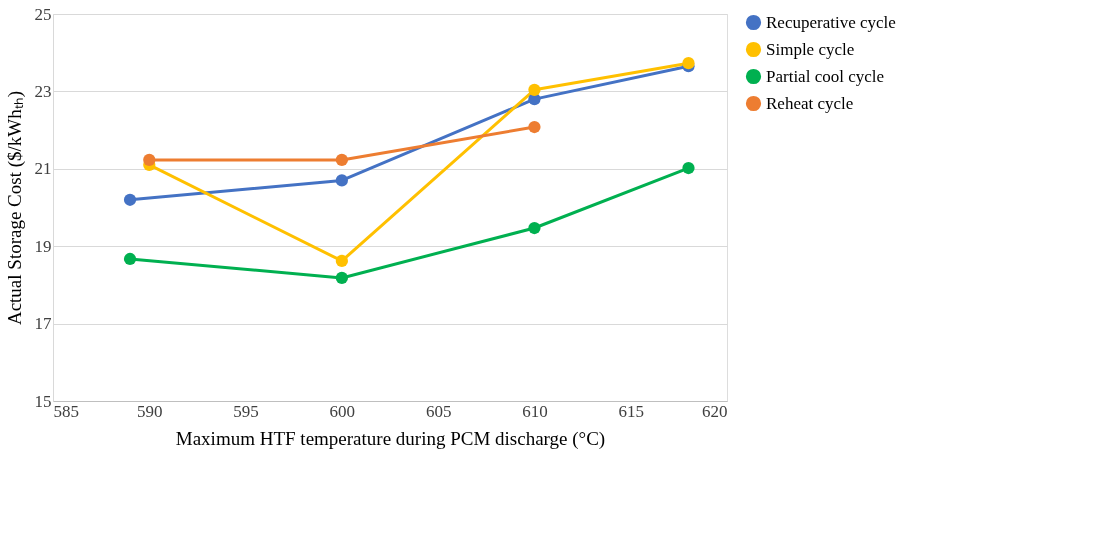 This screenshot has height=533, width=1101. I want to click on legend-label: Reheat cycle, so click(810, 103).